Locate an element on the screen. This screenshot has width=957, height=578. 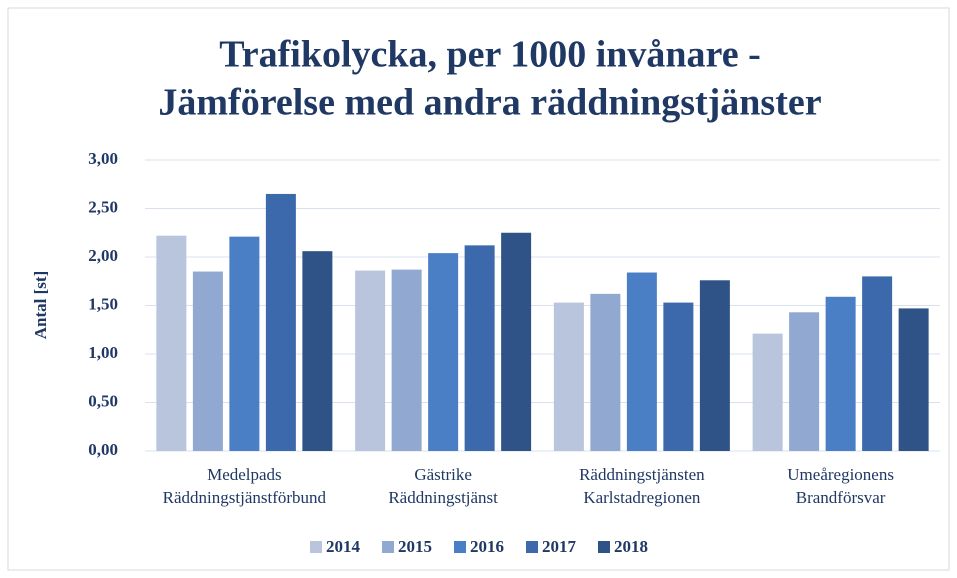
y-tick-label: 3,00 is located at coordinates (103, 158).